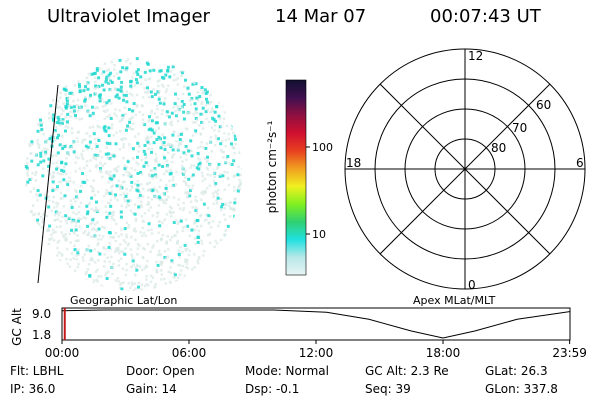 The image size is (600, 400). What do you see at coordinates (316, 353) in the screenshot?
I see `timeline-xtick-1200: 12:00` at bounding box center [316, 353].